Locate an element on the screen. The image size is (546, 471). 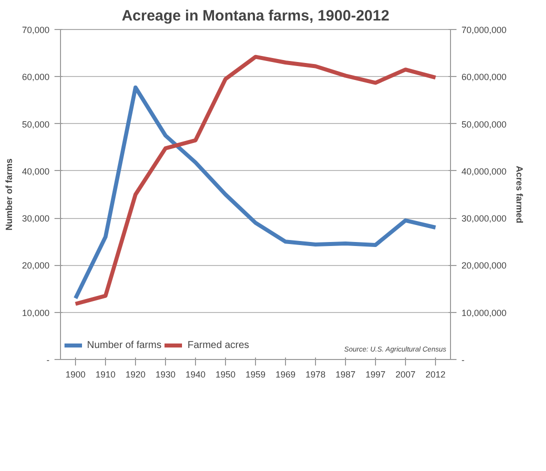
y-tick-label: 20,000 is located at coordinates (36, 265).